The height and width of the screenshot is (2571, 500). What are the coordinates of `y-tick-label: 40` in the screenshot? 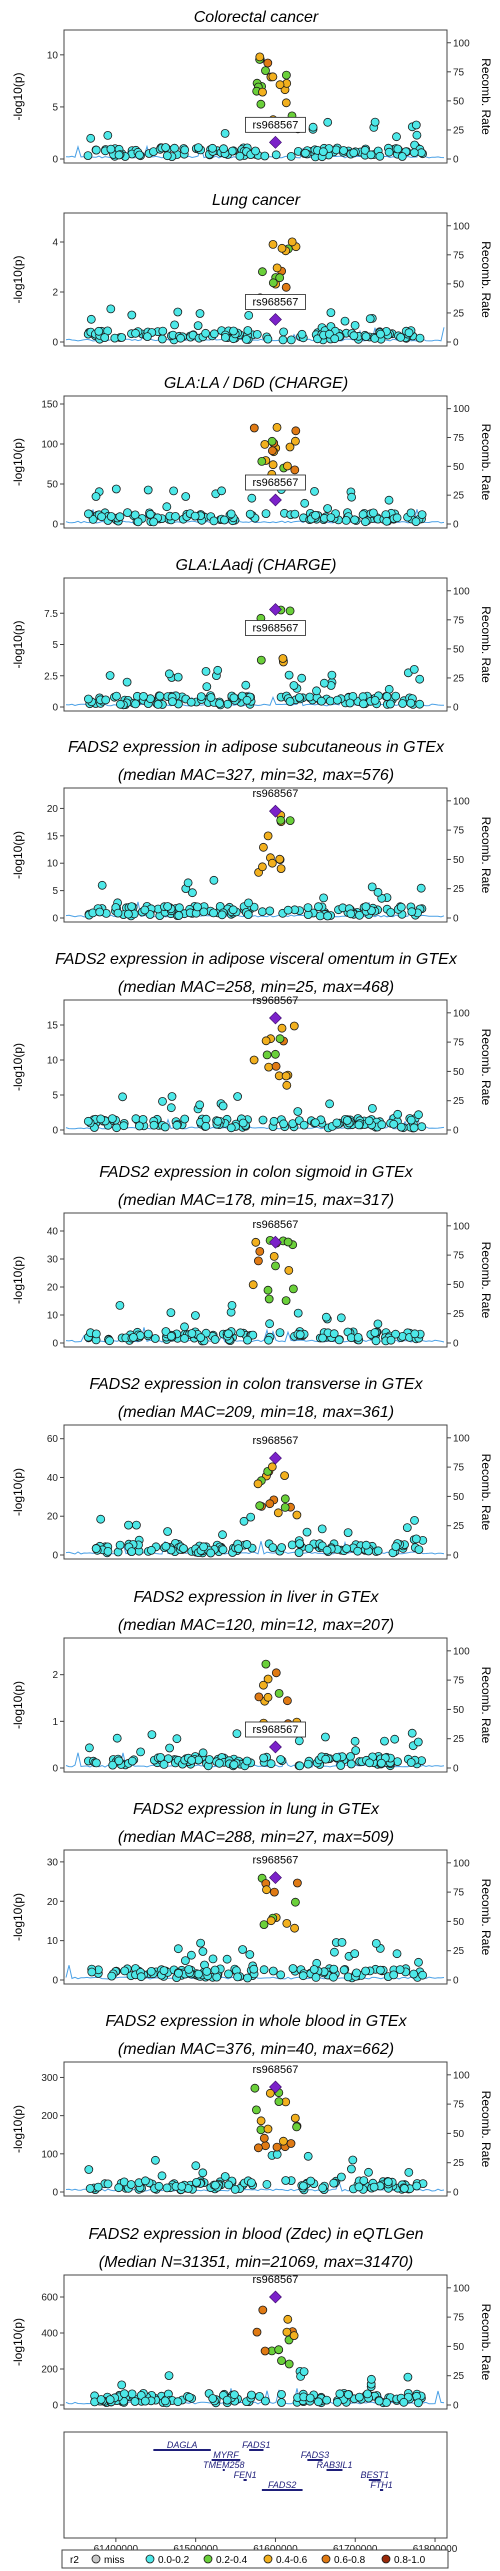 It's located at (53, 1478).